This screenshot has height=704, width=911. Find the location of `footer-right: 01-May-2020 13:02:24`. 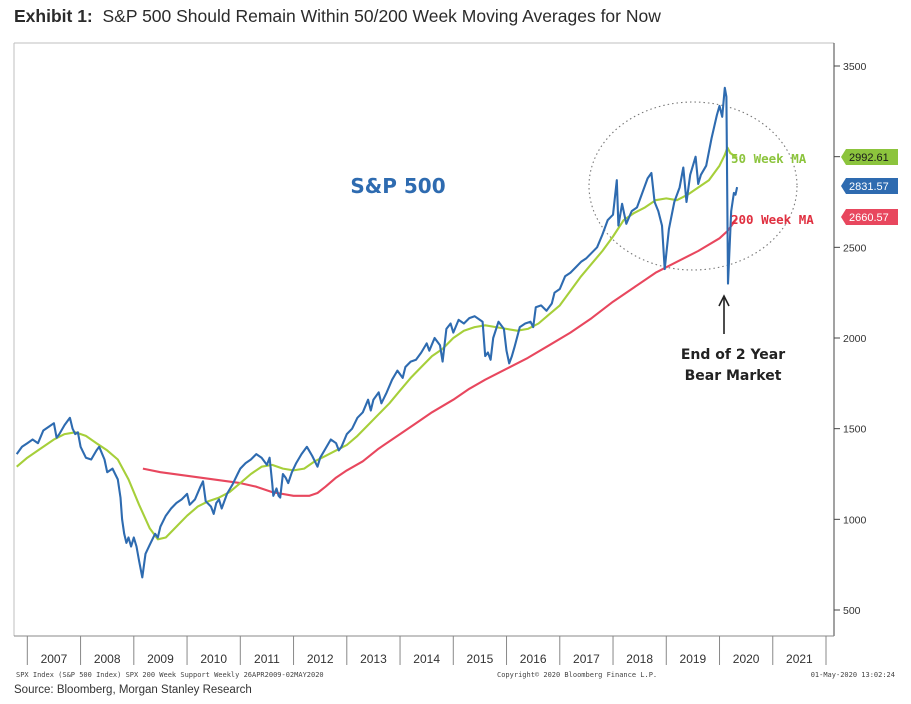

footer-right: 01-May-2020 13:02:24 is located at coordinates (853, 675).